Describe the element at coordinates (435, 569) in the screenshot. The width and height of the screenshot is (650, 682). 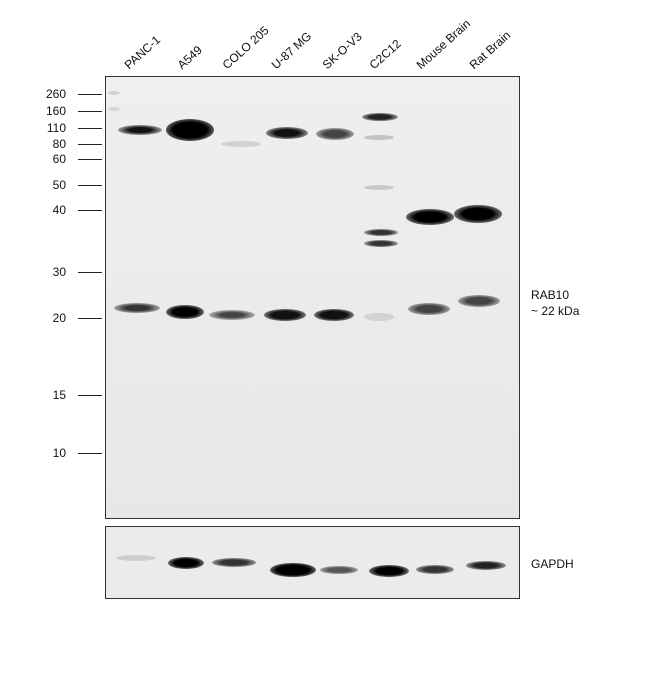
I see `band-gapdh-mouse-brain` at that location.